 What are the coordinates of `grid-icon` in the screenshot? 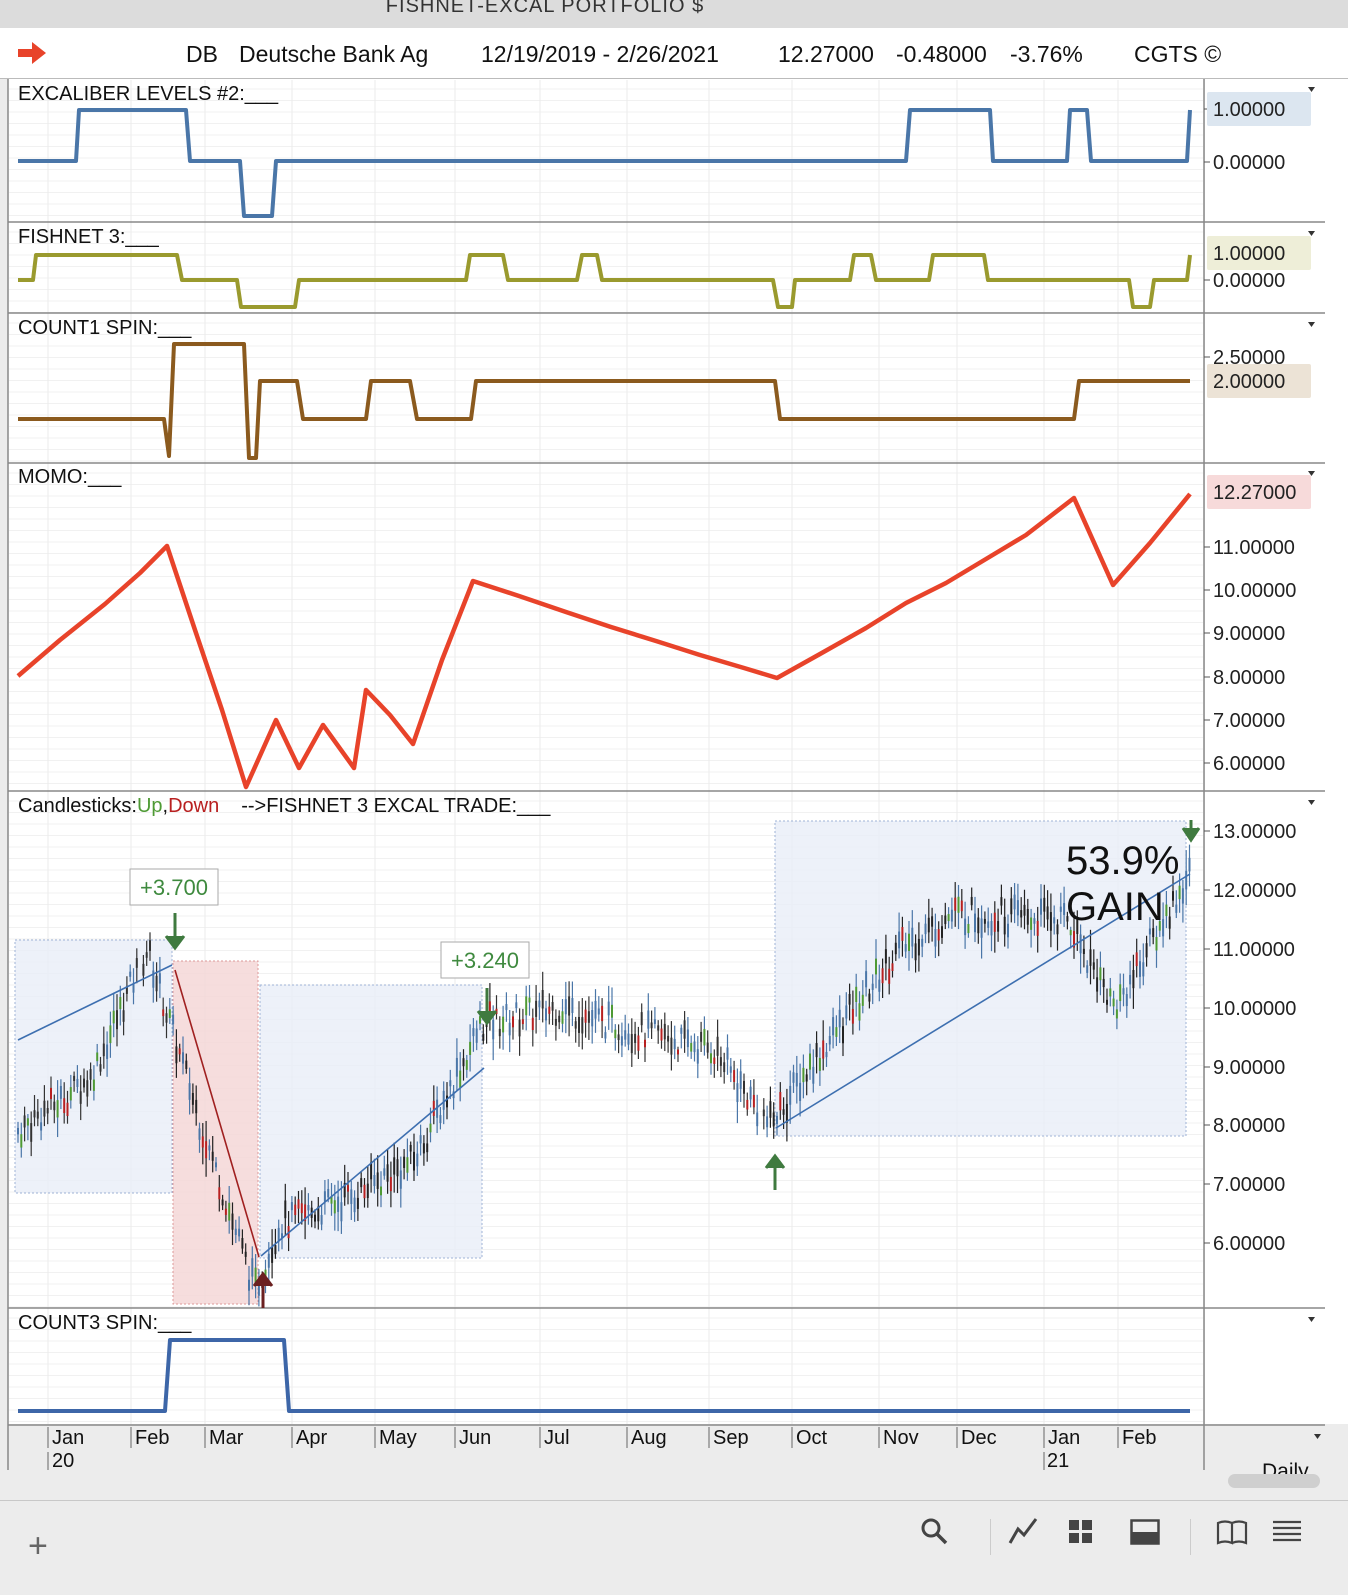 It's located at (1081, 1532).